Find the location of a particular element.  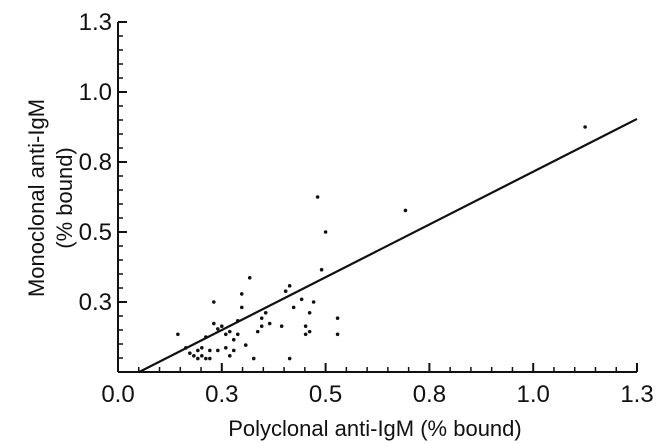

x-axis-title: Polyclonal anti-IgM (% bound) is located at coordinates (374, 428).